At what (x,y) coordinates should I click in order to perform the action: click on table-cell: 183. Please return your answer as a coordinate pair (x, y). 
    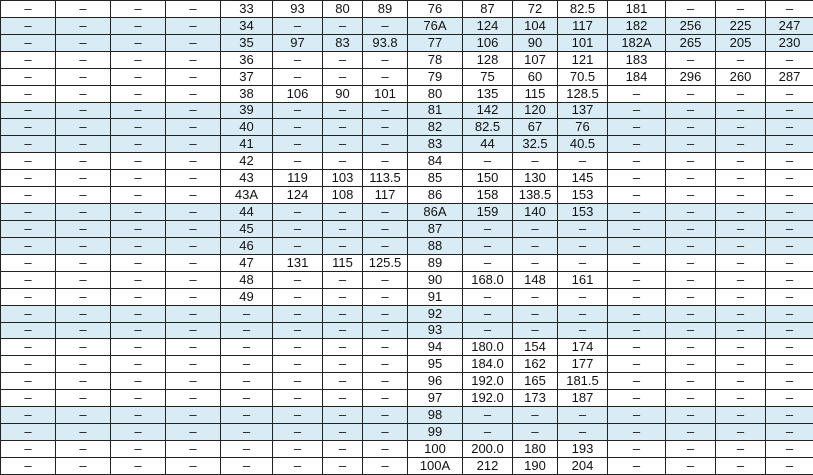
    Looking at the image, I should click on (637, 59).